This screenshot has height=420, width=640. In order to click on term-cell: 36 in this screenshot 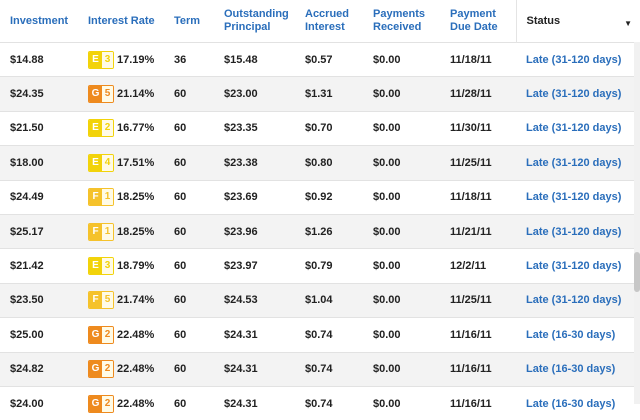, I will do `click(189, 60)`.